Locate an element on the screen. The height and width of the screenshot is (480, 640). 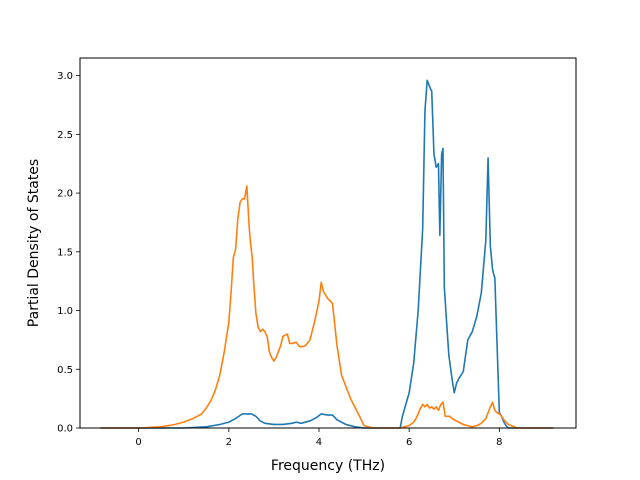
x-tick-label: 0 is located at coordinates (138, 442).